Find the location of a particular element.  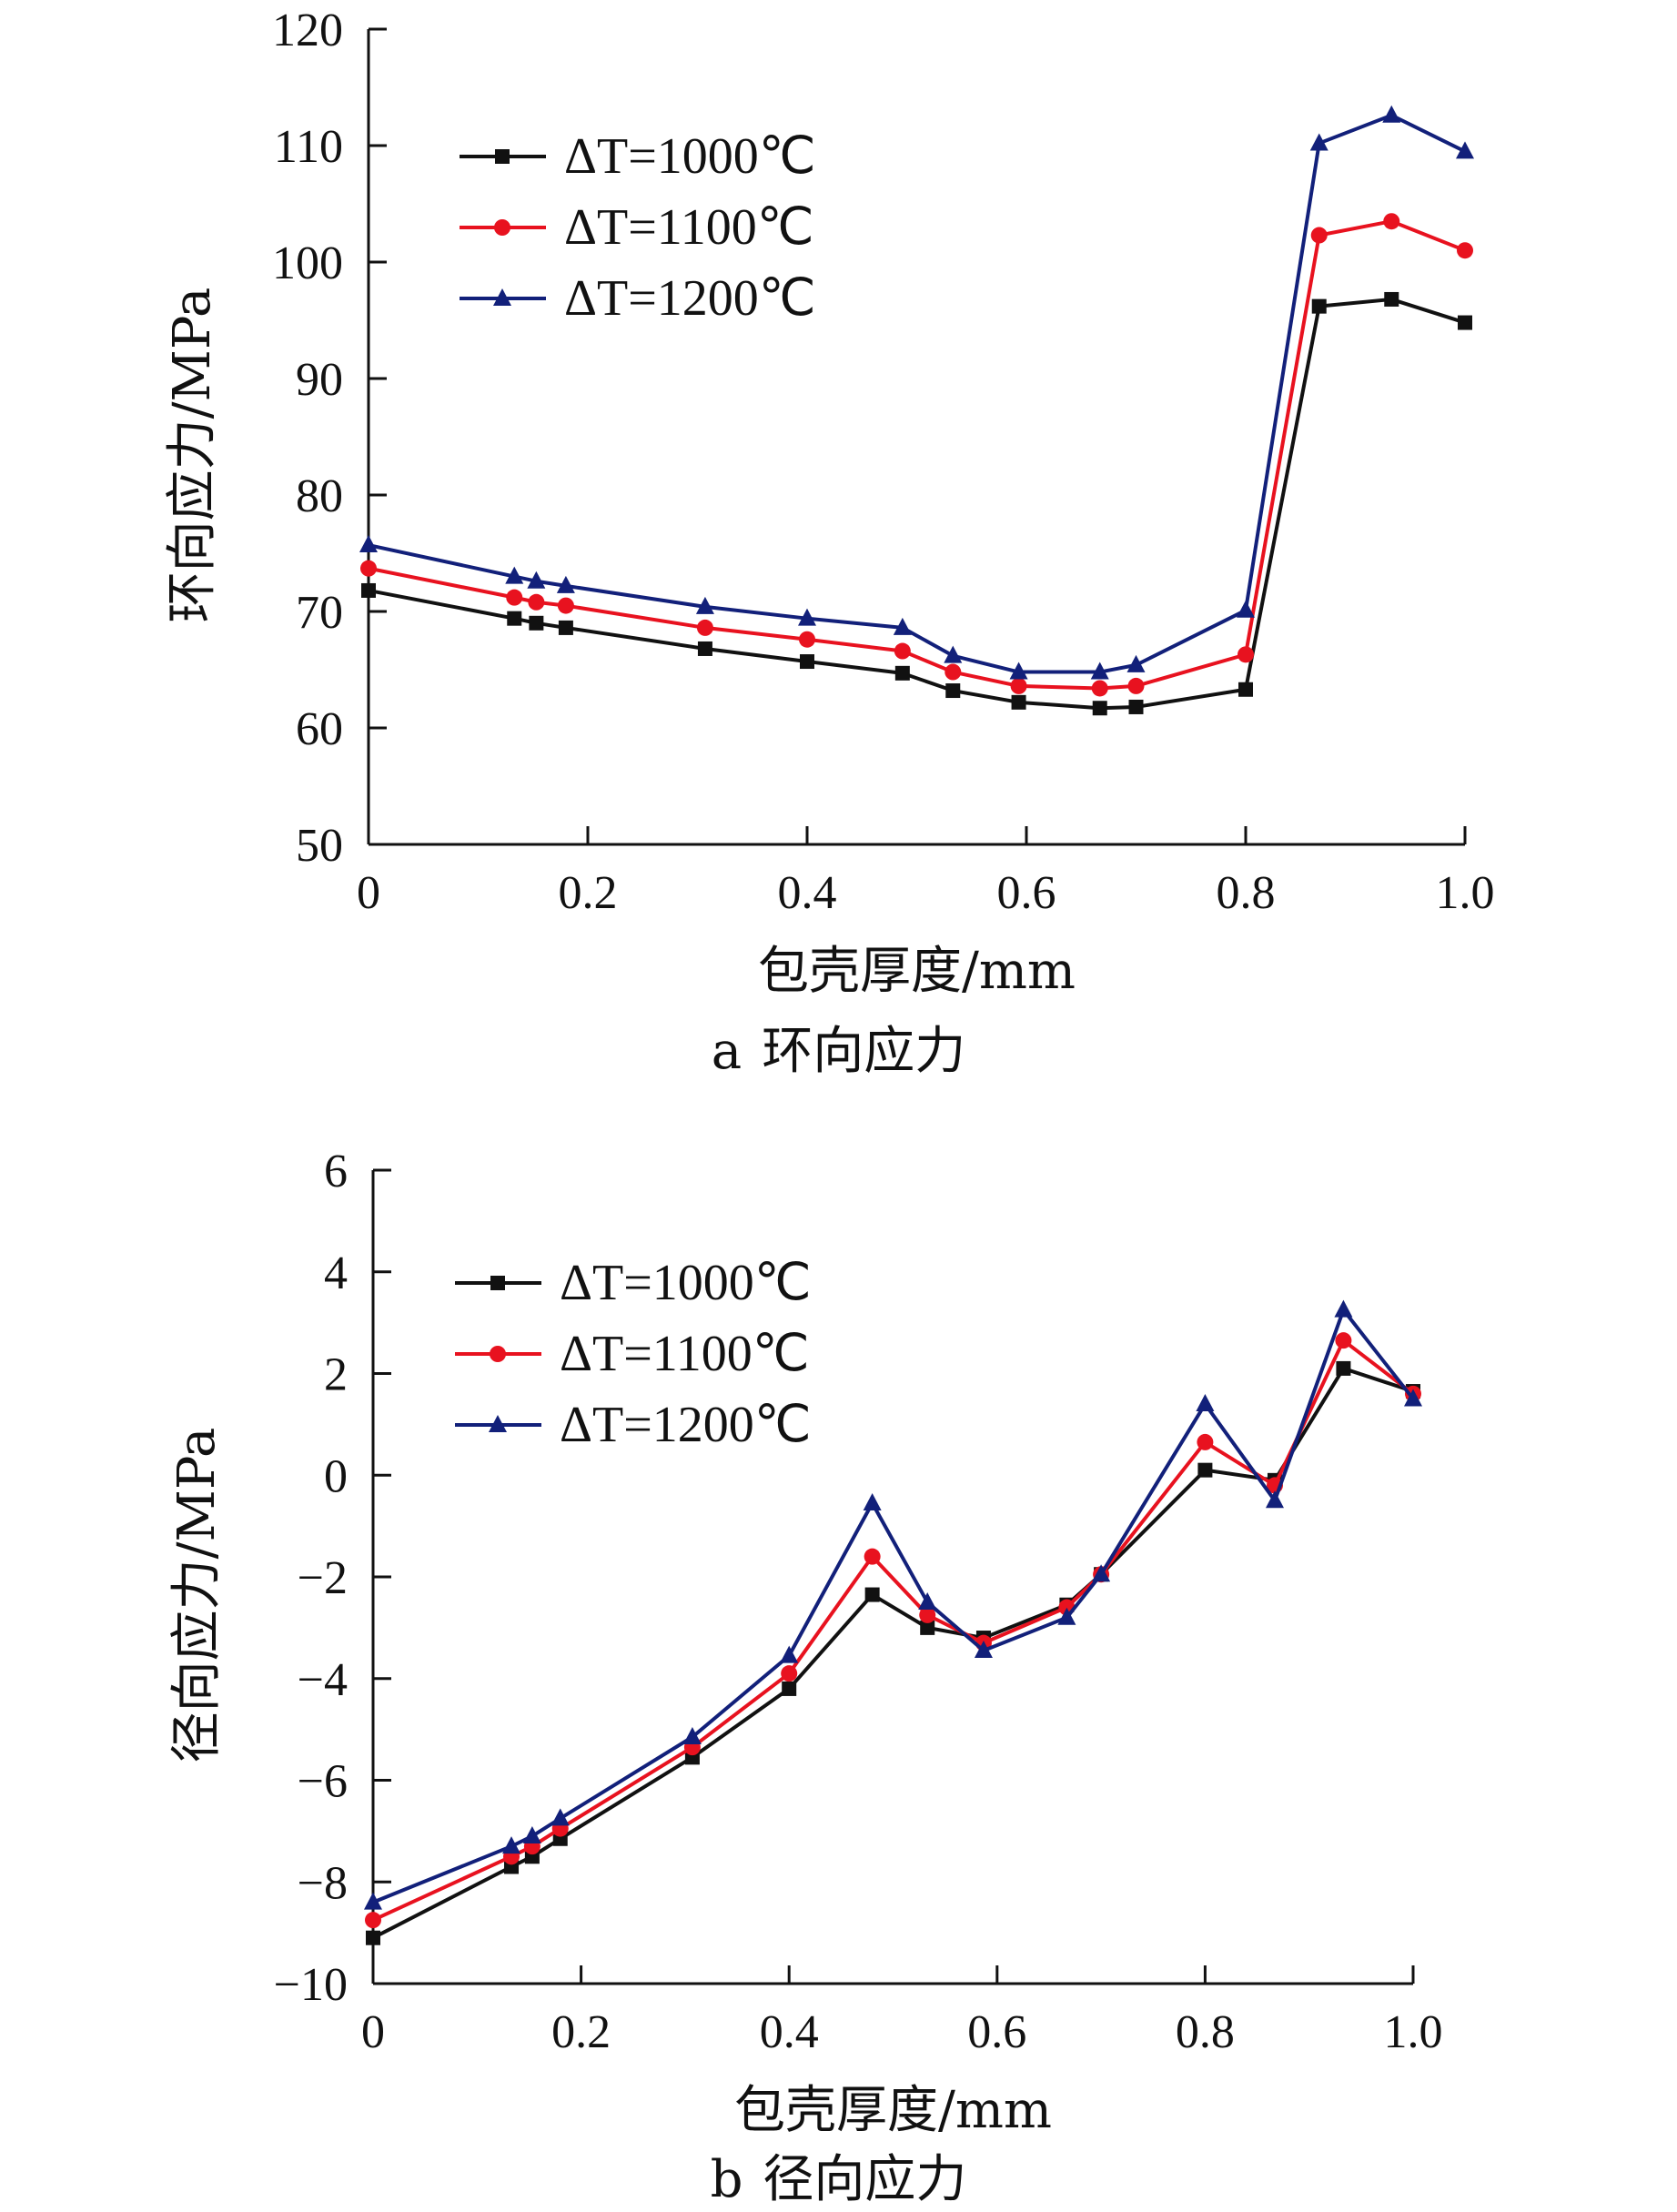

chart-a-y-tick-label: 60 is located at coordinates (319, 729).